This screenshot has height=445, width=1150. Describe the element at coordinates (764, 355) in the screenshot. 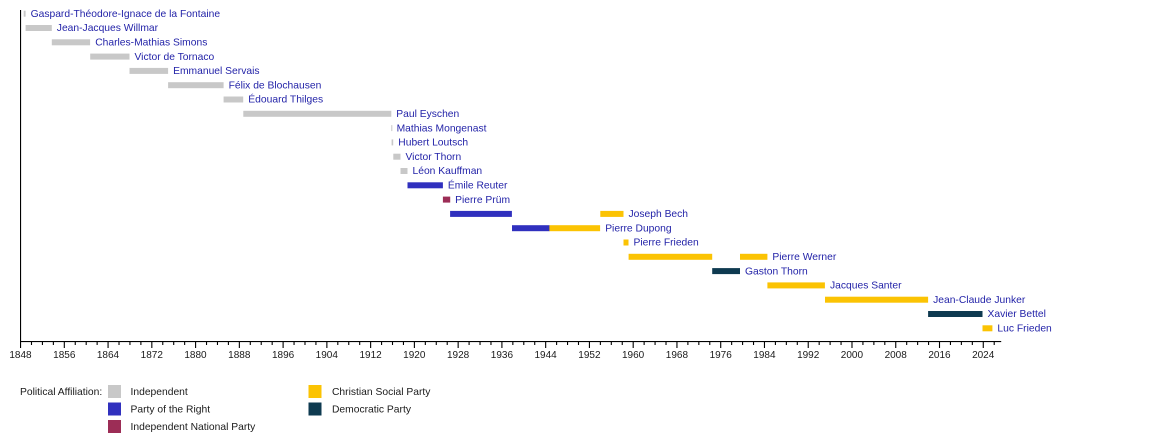

I see `svg-text: 1984` at that location.